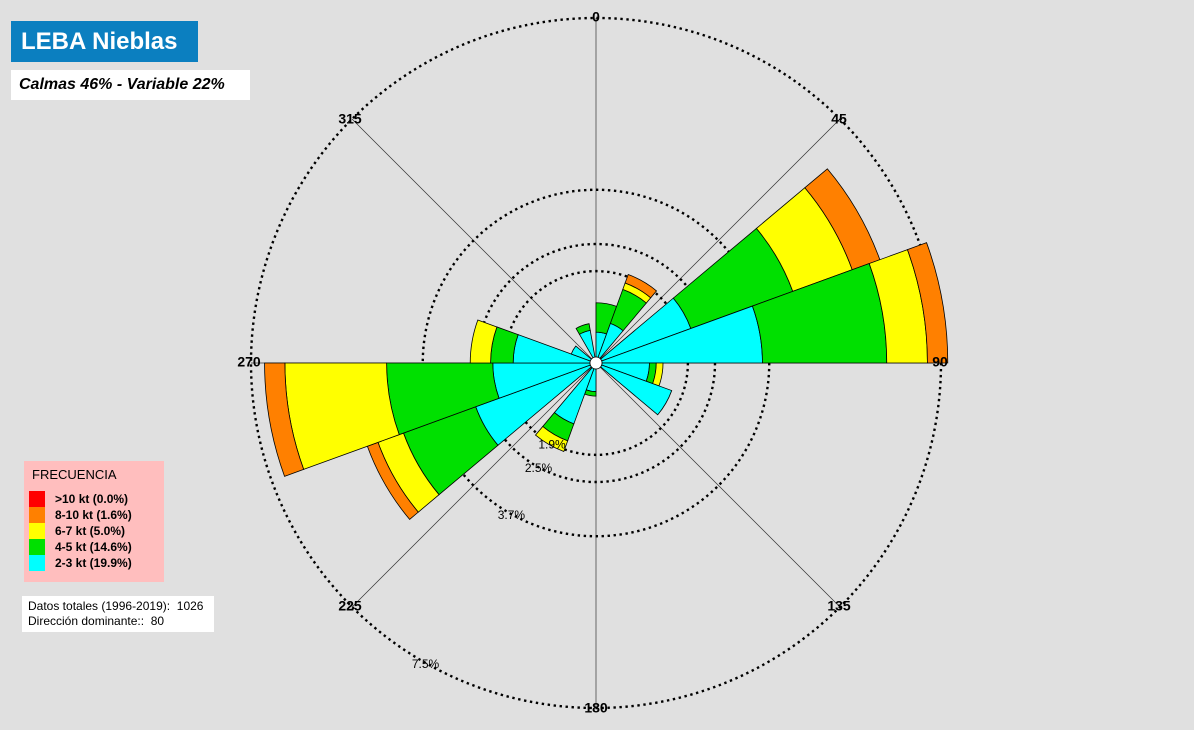  What do you see at coordinates (86, 621) in the screenshot?
I see `dominant-direction-label: Dirección dominante::` at bounding box center [86, 621].